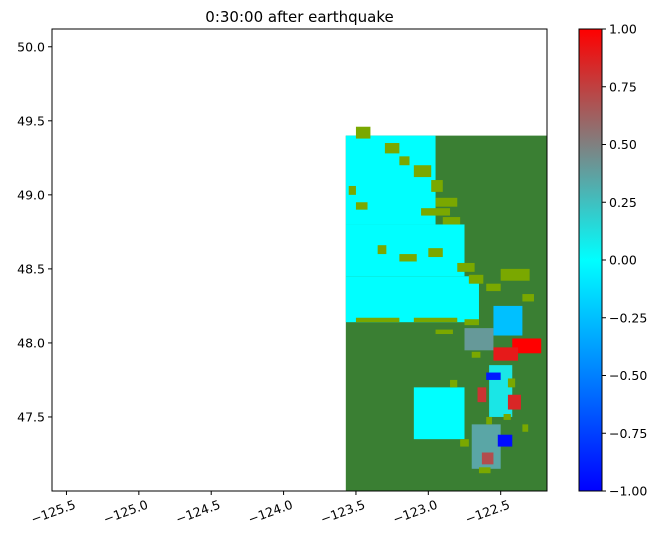 The image size is (662, 541). What do you see at coordinates (623, 86) in the screenshot?
I see `colorbar-tick-label: 0.75` at bounding box center [623, 86].